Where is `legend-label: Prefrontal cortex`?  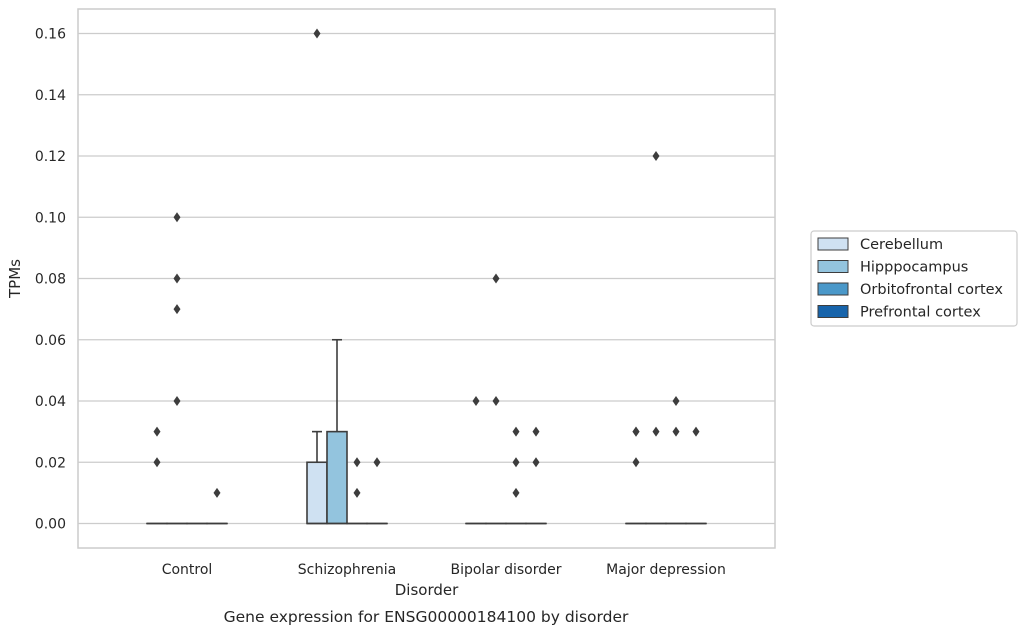
legend-label: Prefrontal cortex is located at coordinates (920, 313).